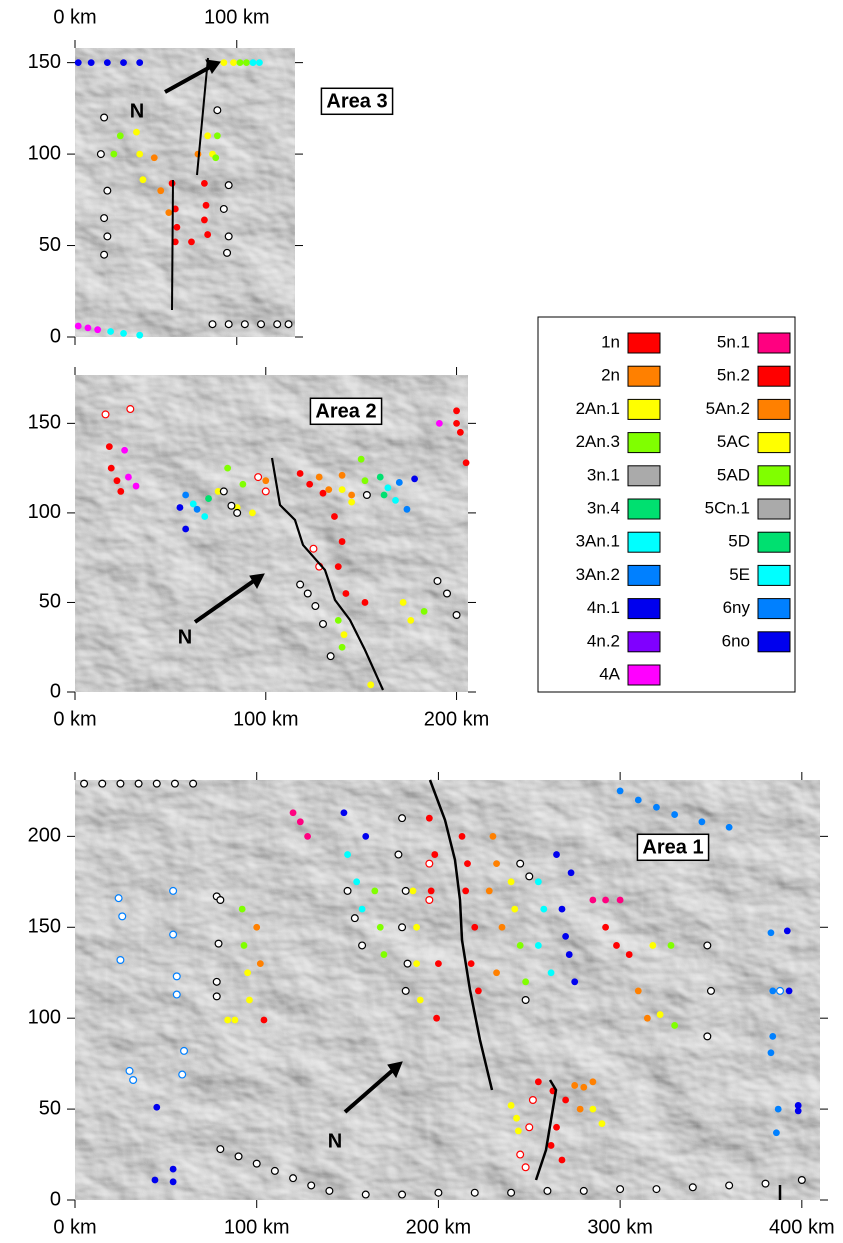  I want to click on legend-label: 5AC, so click(733, 441).